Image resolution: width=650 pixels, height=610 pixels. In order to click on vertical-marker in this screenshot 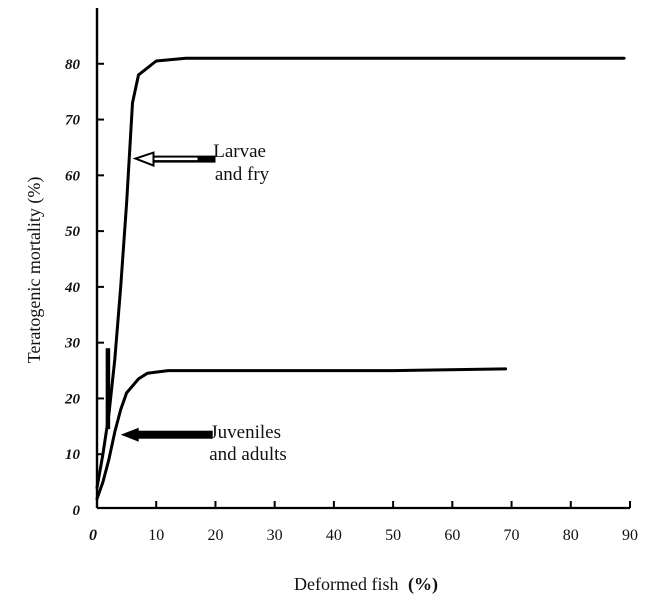, I will do `click(108, 389)`.